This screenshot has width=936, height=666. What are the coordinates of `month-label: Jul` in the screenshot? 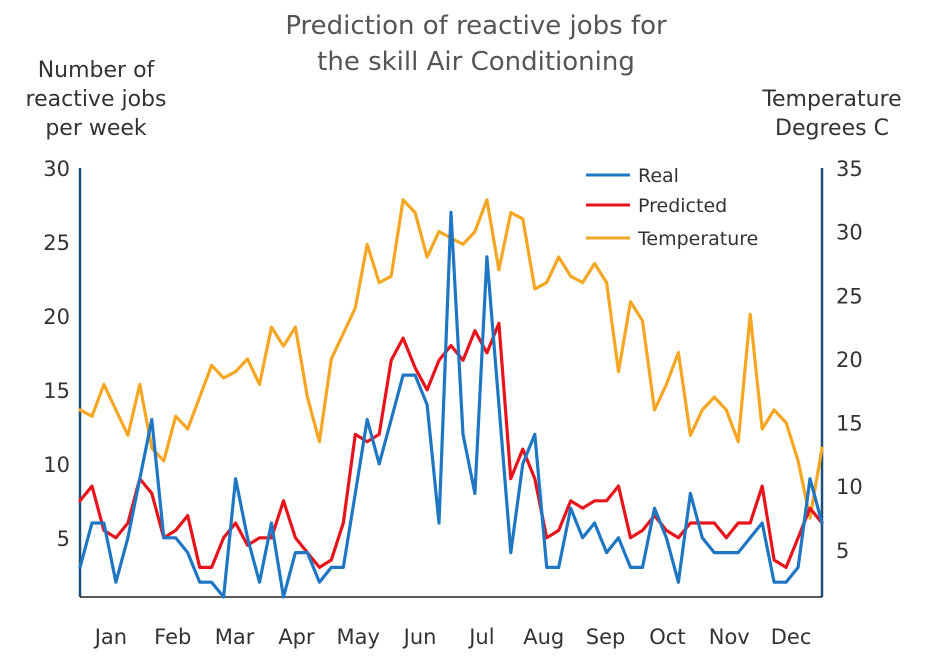 It's located at (480, 637).